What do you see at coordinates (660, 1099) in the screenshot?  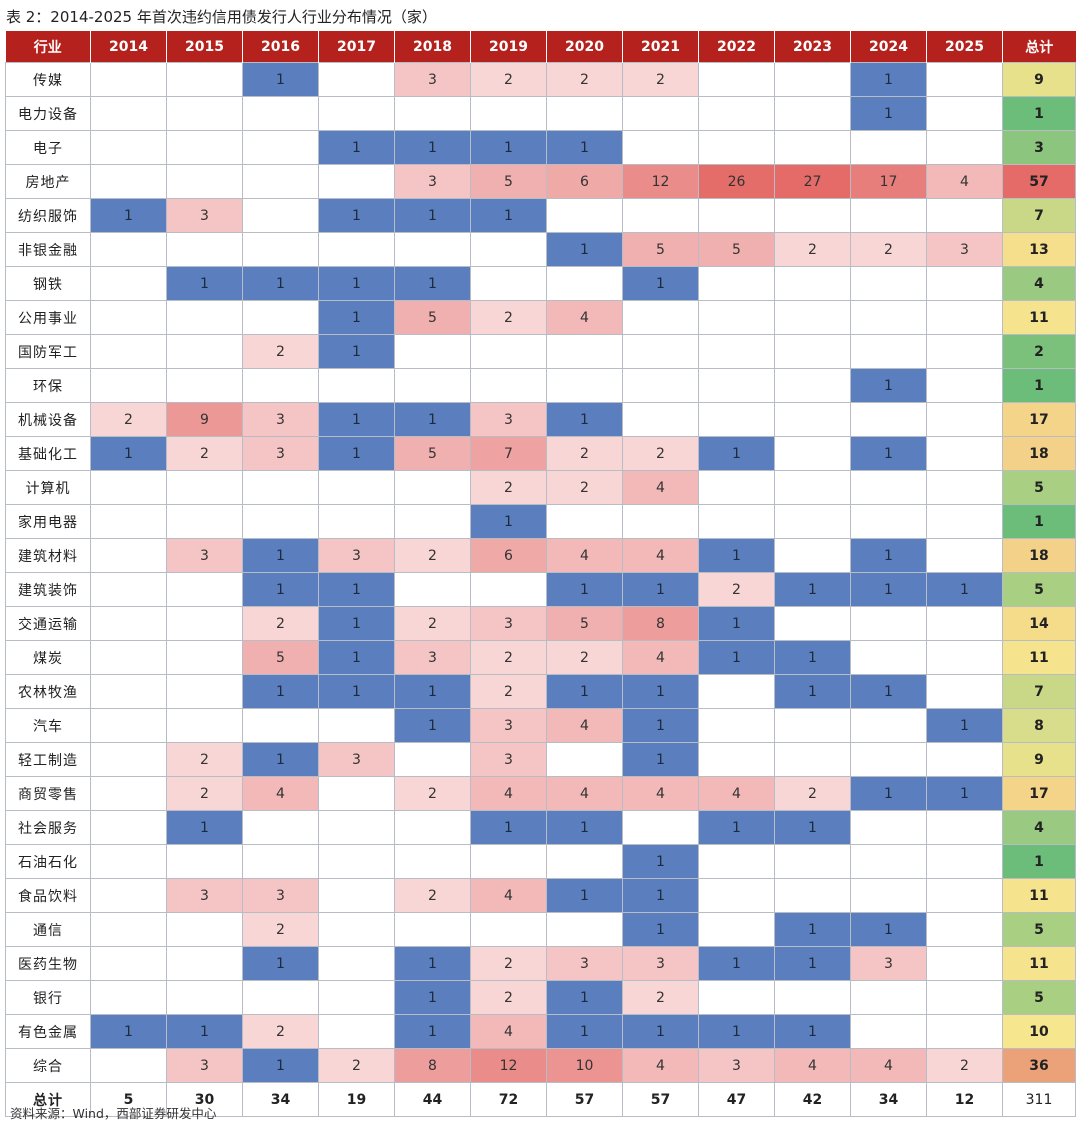 I see `summary-value-cell: 57` at bounding box center [660, 1099].